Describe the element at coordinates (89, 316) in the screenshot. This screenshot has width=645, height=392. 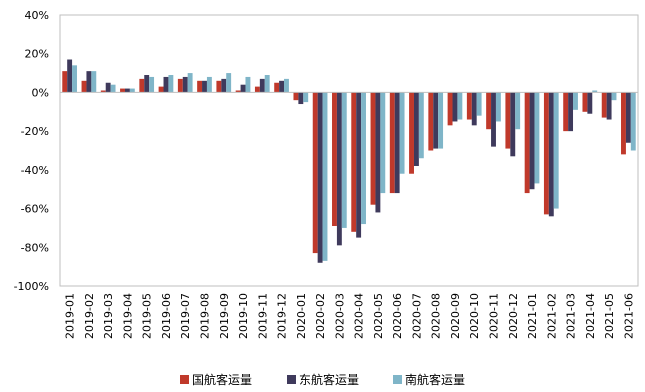
I see `x-tick-label: 2019-02` at that location.